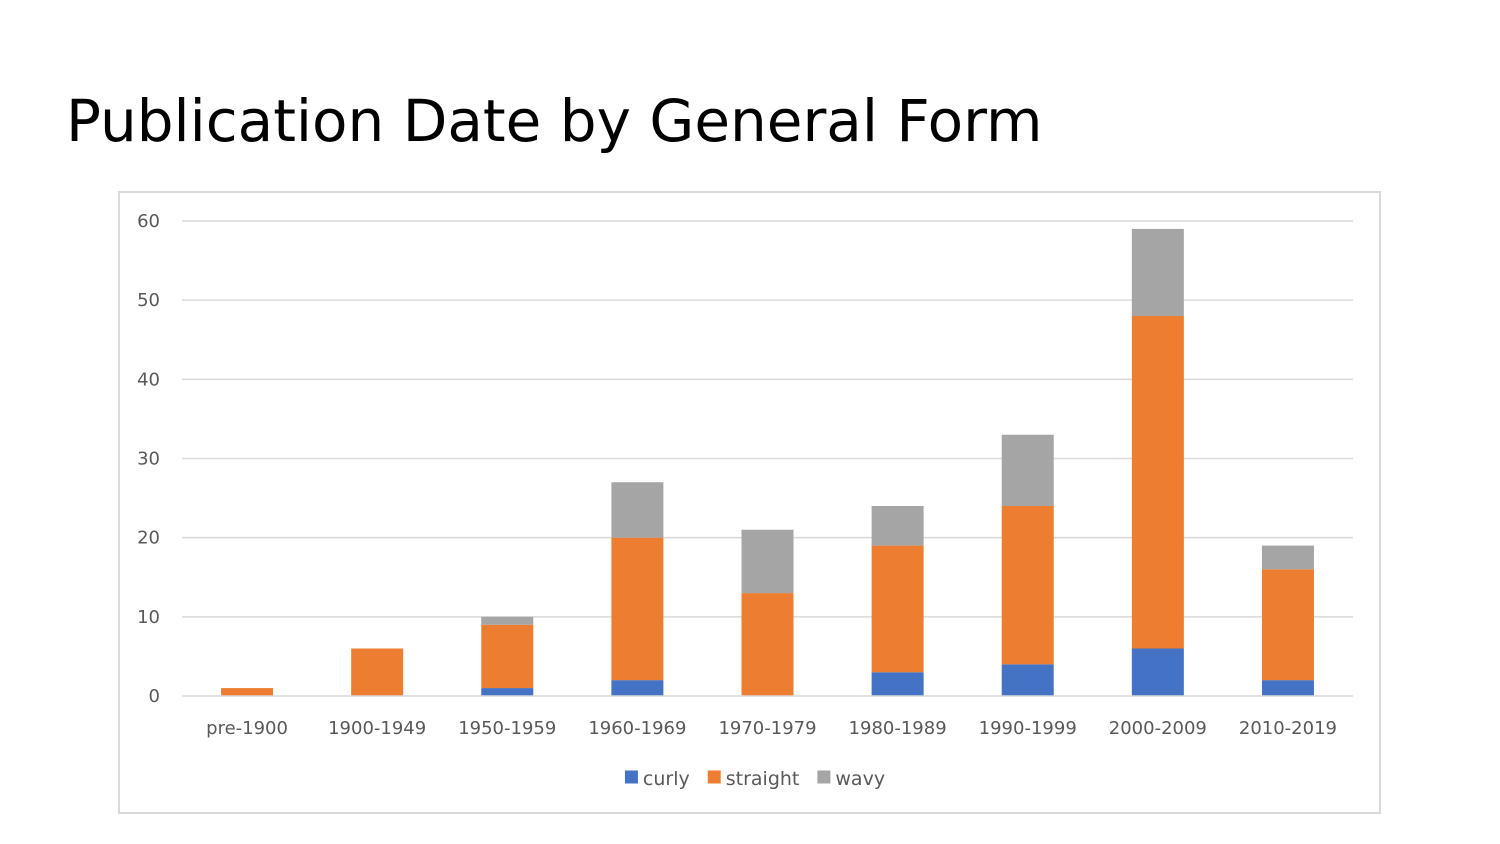 This screenshot has height=844, width=1500. Describe the element at coordinates (1288, 728) in the screenshot. I see `x-tick-label: 2010-2019` at that location.